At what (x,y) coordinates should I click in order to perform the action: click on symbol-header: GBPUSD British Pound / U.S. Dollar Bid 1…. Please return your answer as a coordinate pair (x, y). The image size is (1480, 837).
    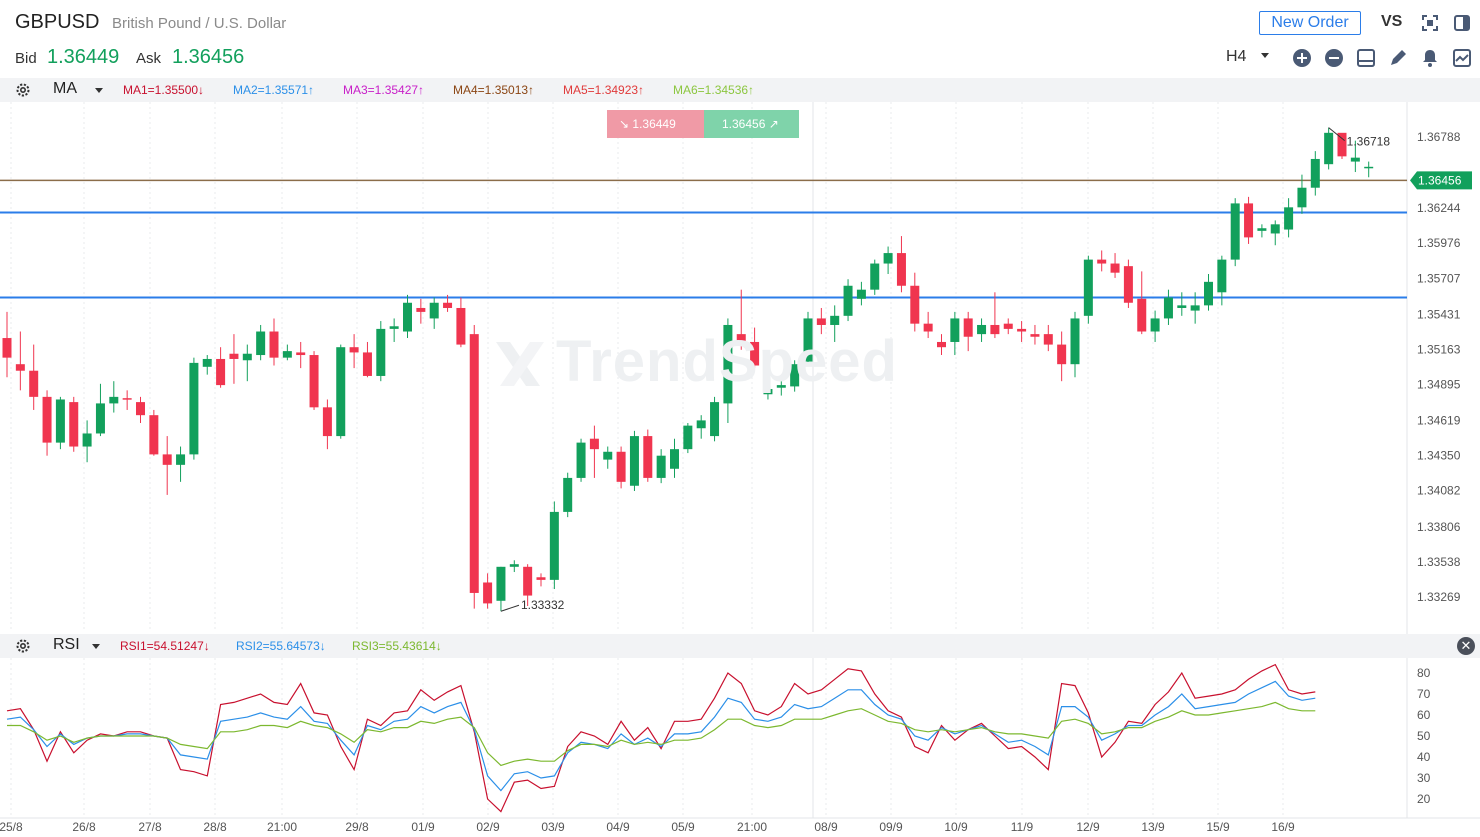
    Looking at the image, I should click on (740, 39).